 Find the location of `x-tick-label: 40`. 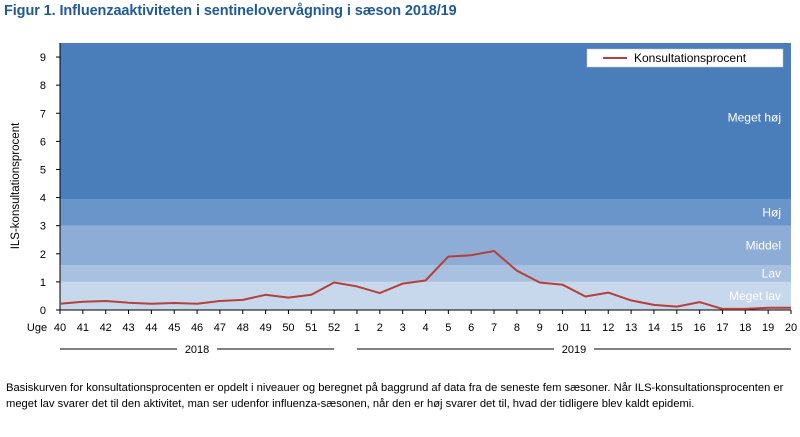

x-tick-label: 40 is located at coordinates (60, 328).